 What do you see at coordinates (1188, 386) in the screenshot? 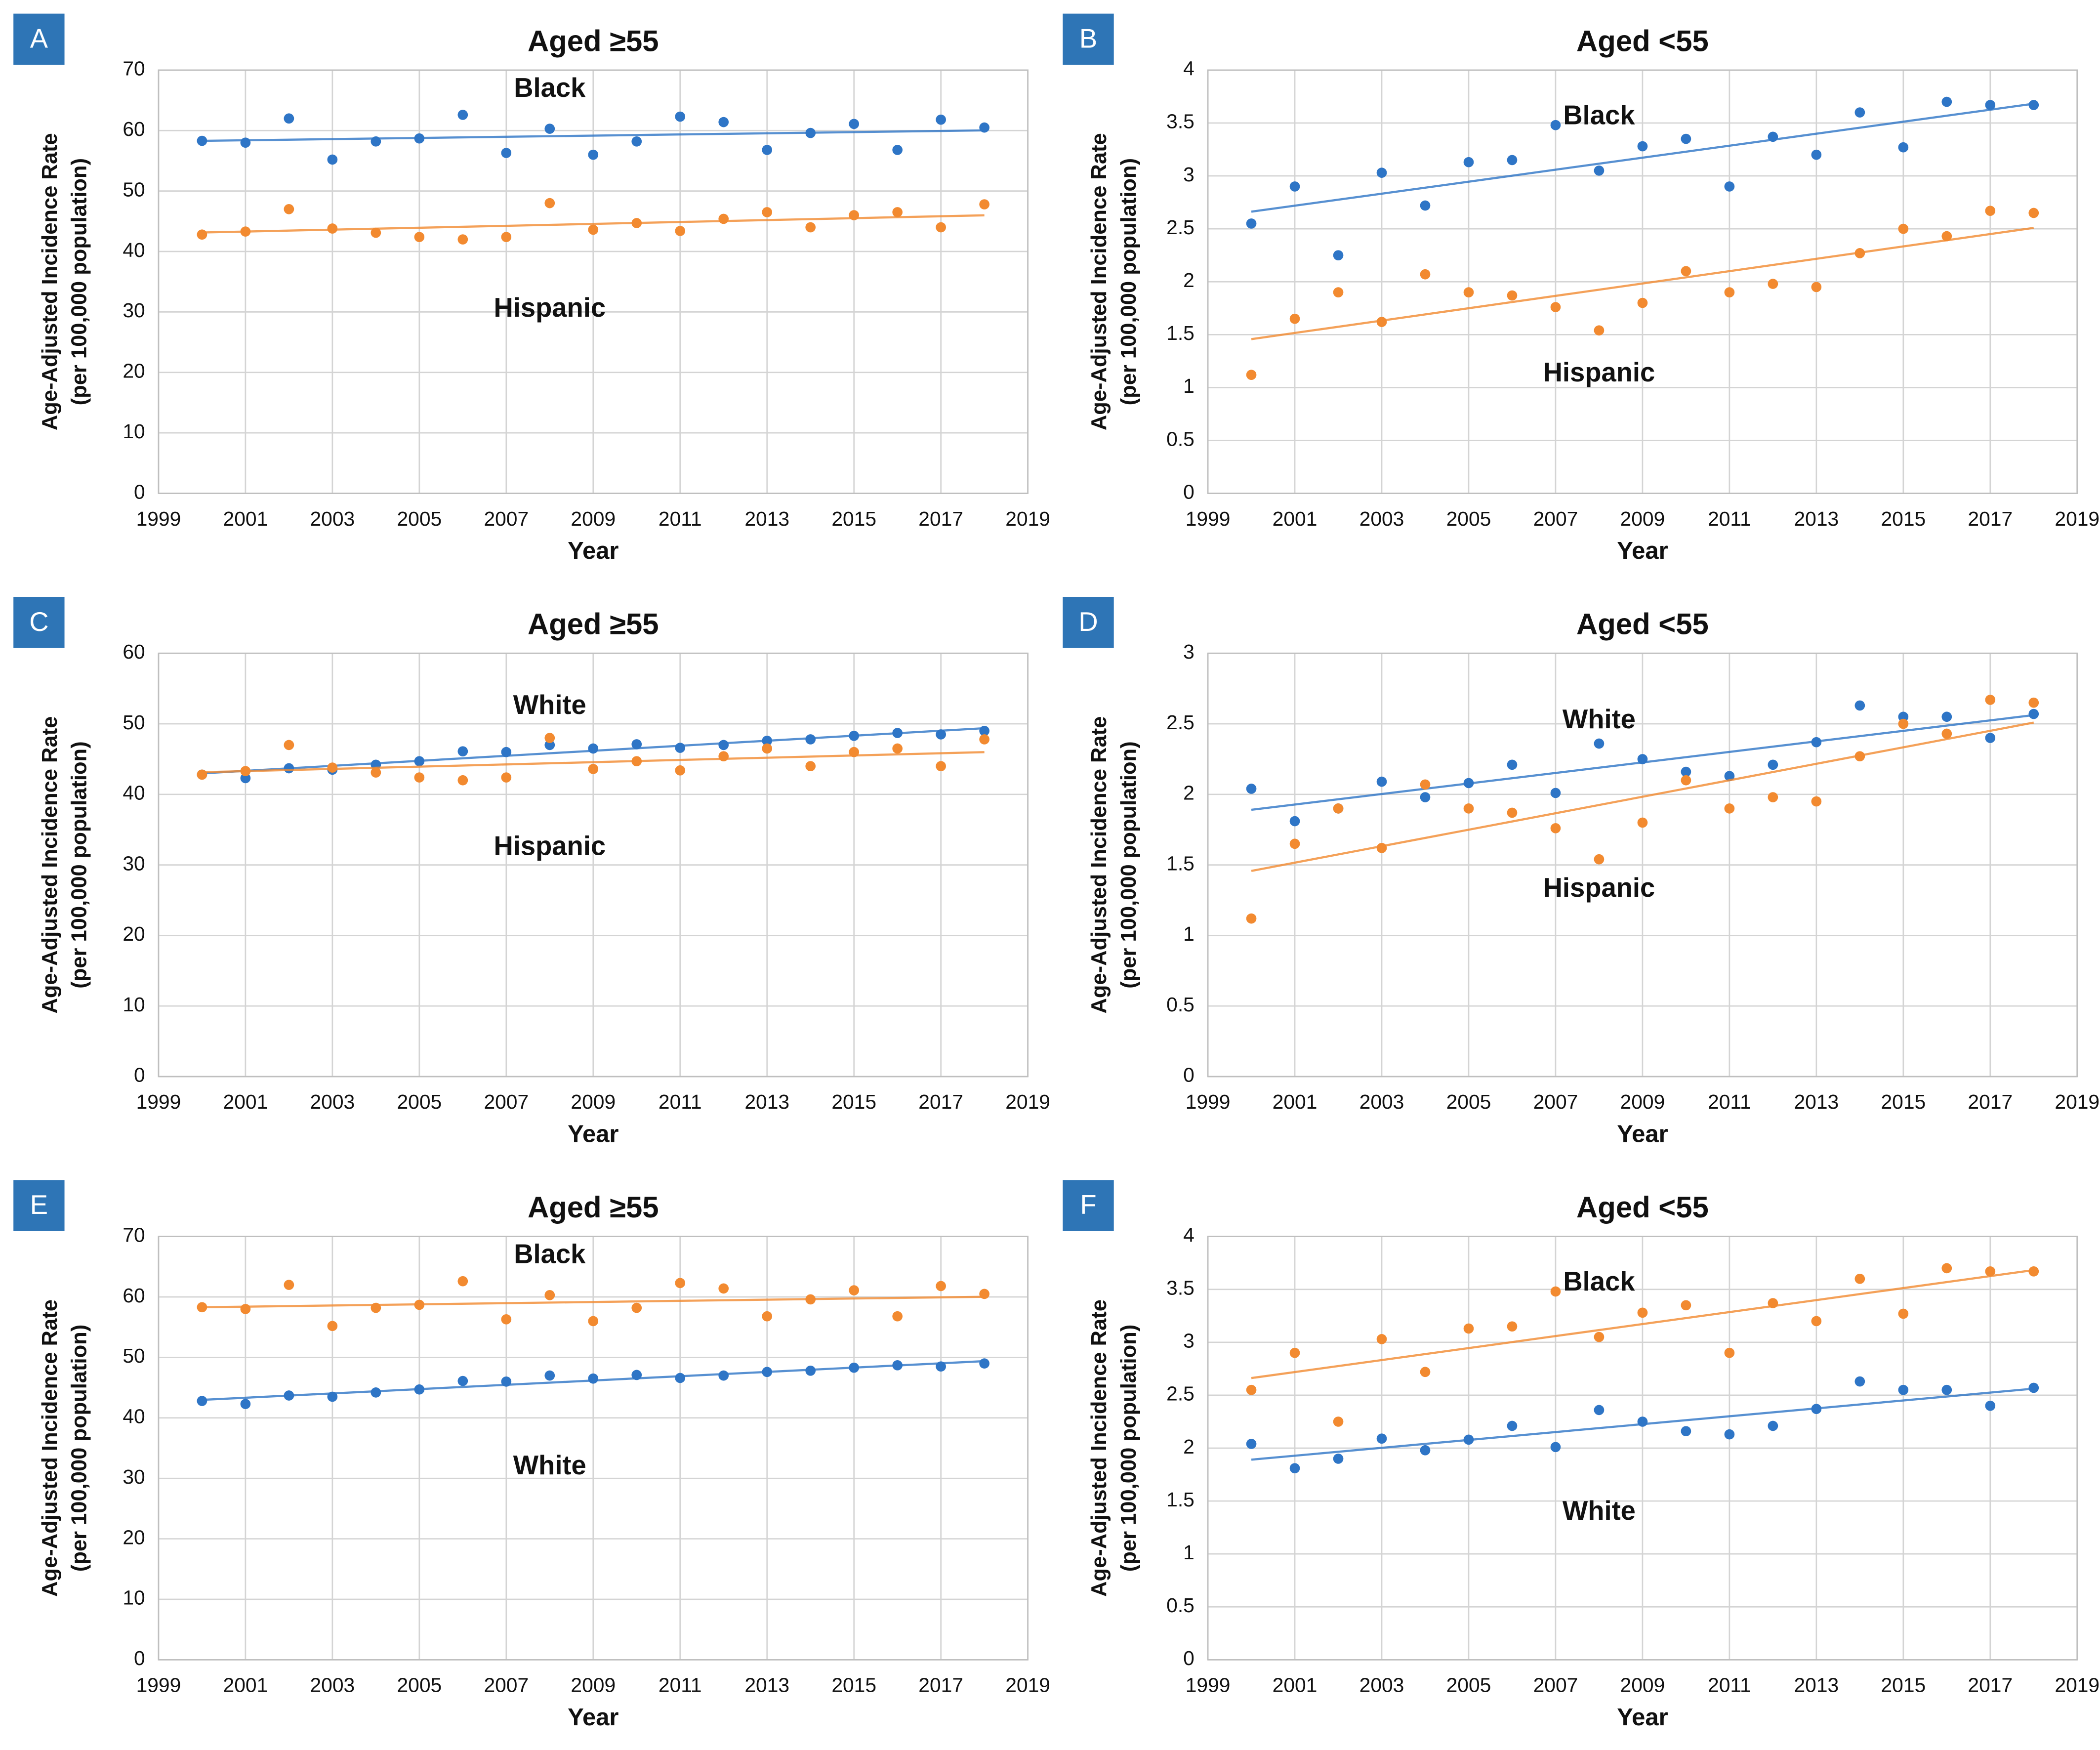
I see `y-tick-label: 1` at bounding box center [1188, 386].